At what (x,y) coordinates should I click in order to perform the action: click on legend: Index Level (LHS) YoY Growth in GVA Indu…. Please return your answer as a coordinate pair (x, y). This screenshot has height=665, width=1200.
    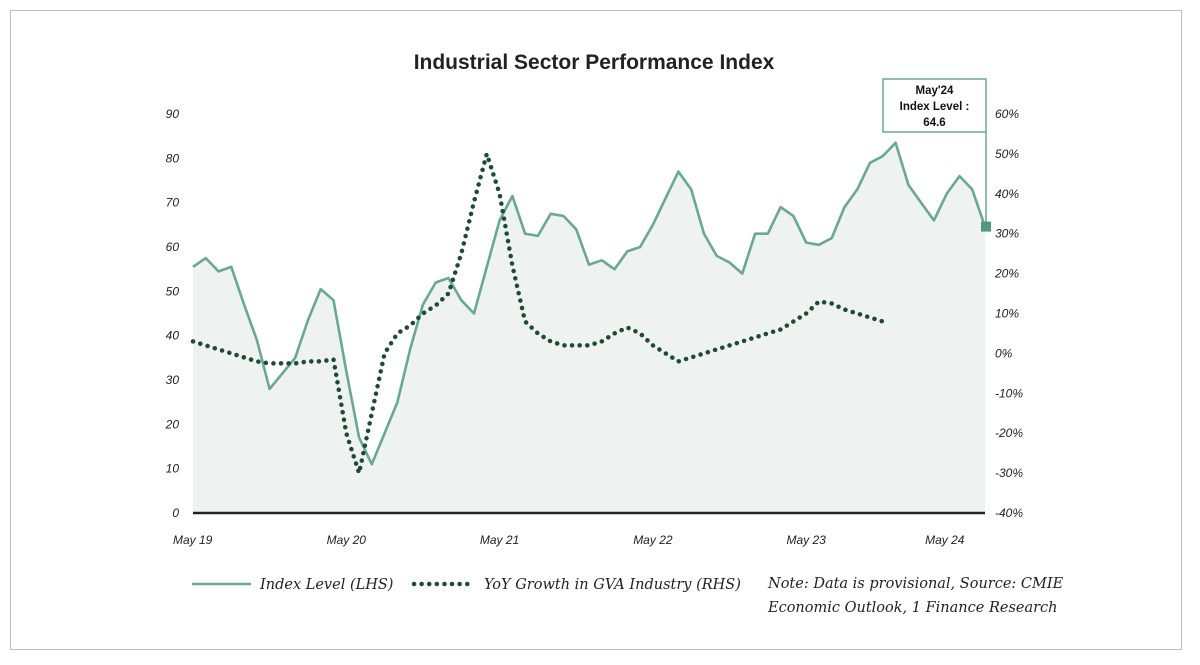
    Looking at the image, I should click on (466, 585).